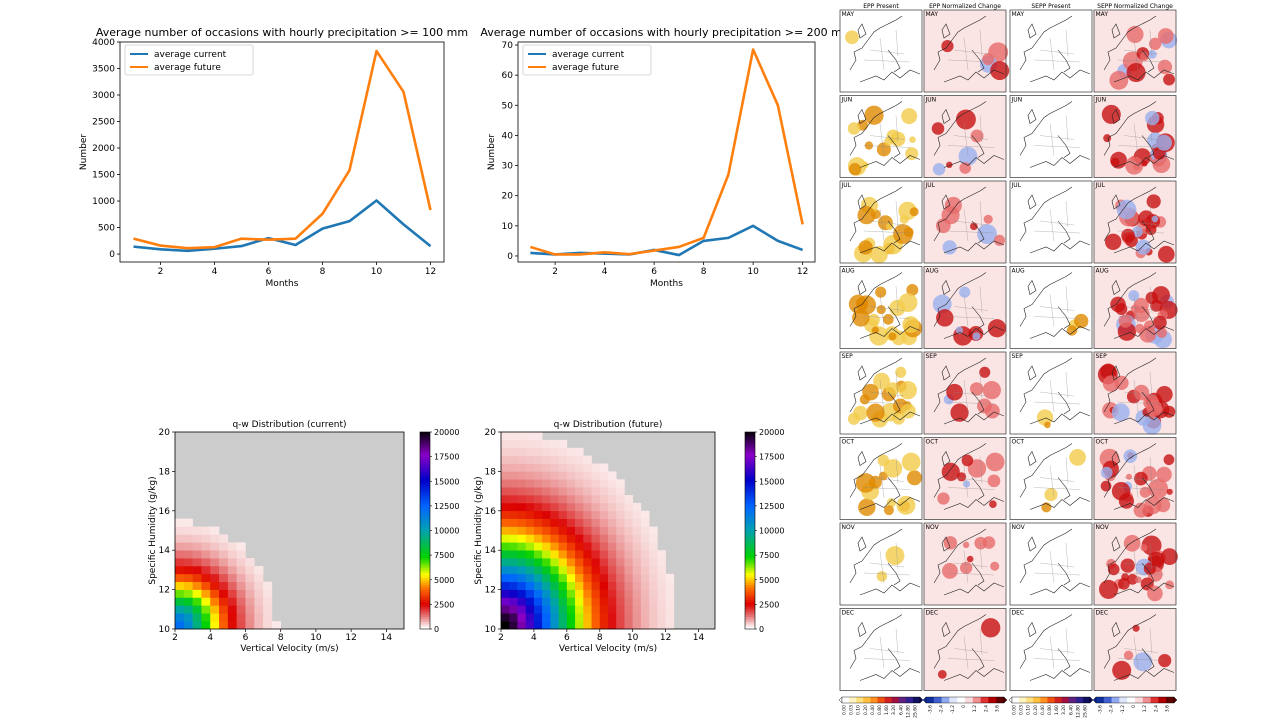 Image resolution: width=1280 pixels, height=720 pixels. I want to click on month-label: OCT, so click(848, 442).